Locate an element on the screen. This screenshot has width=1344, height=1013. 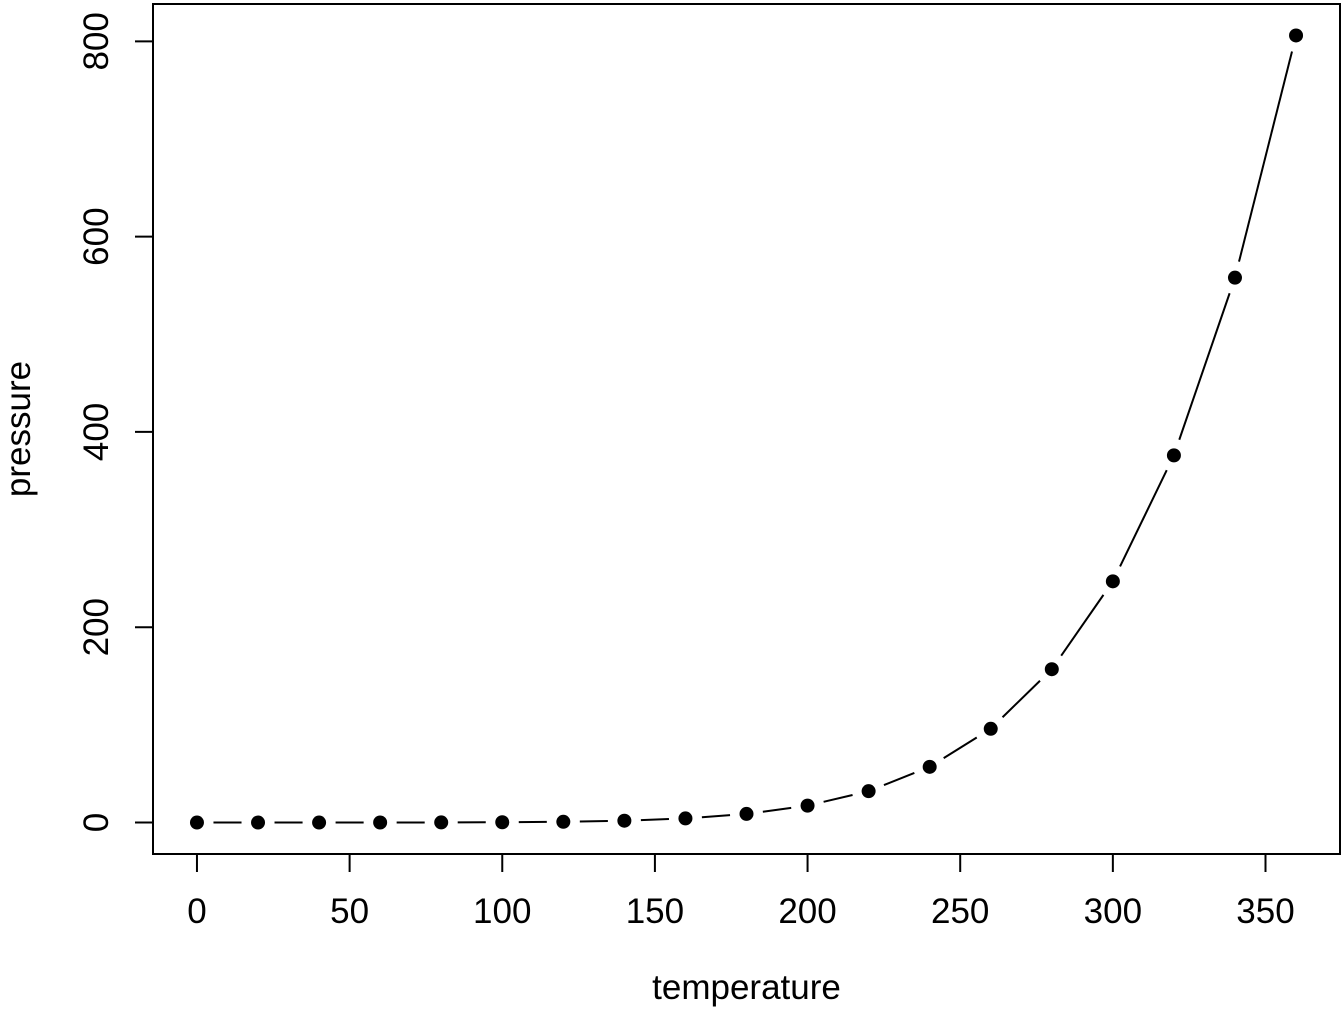
x-axis-title: temperature is located at coordinates (746, 987).